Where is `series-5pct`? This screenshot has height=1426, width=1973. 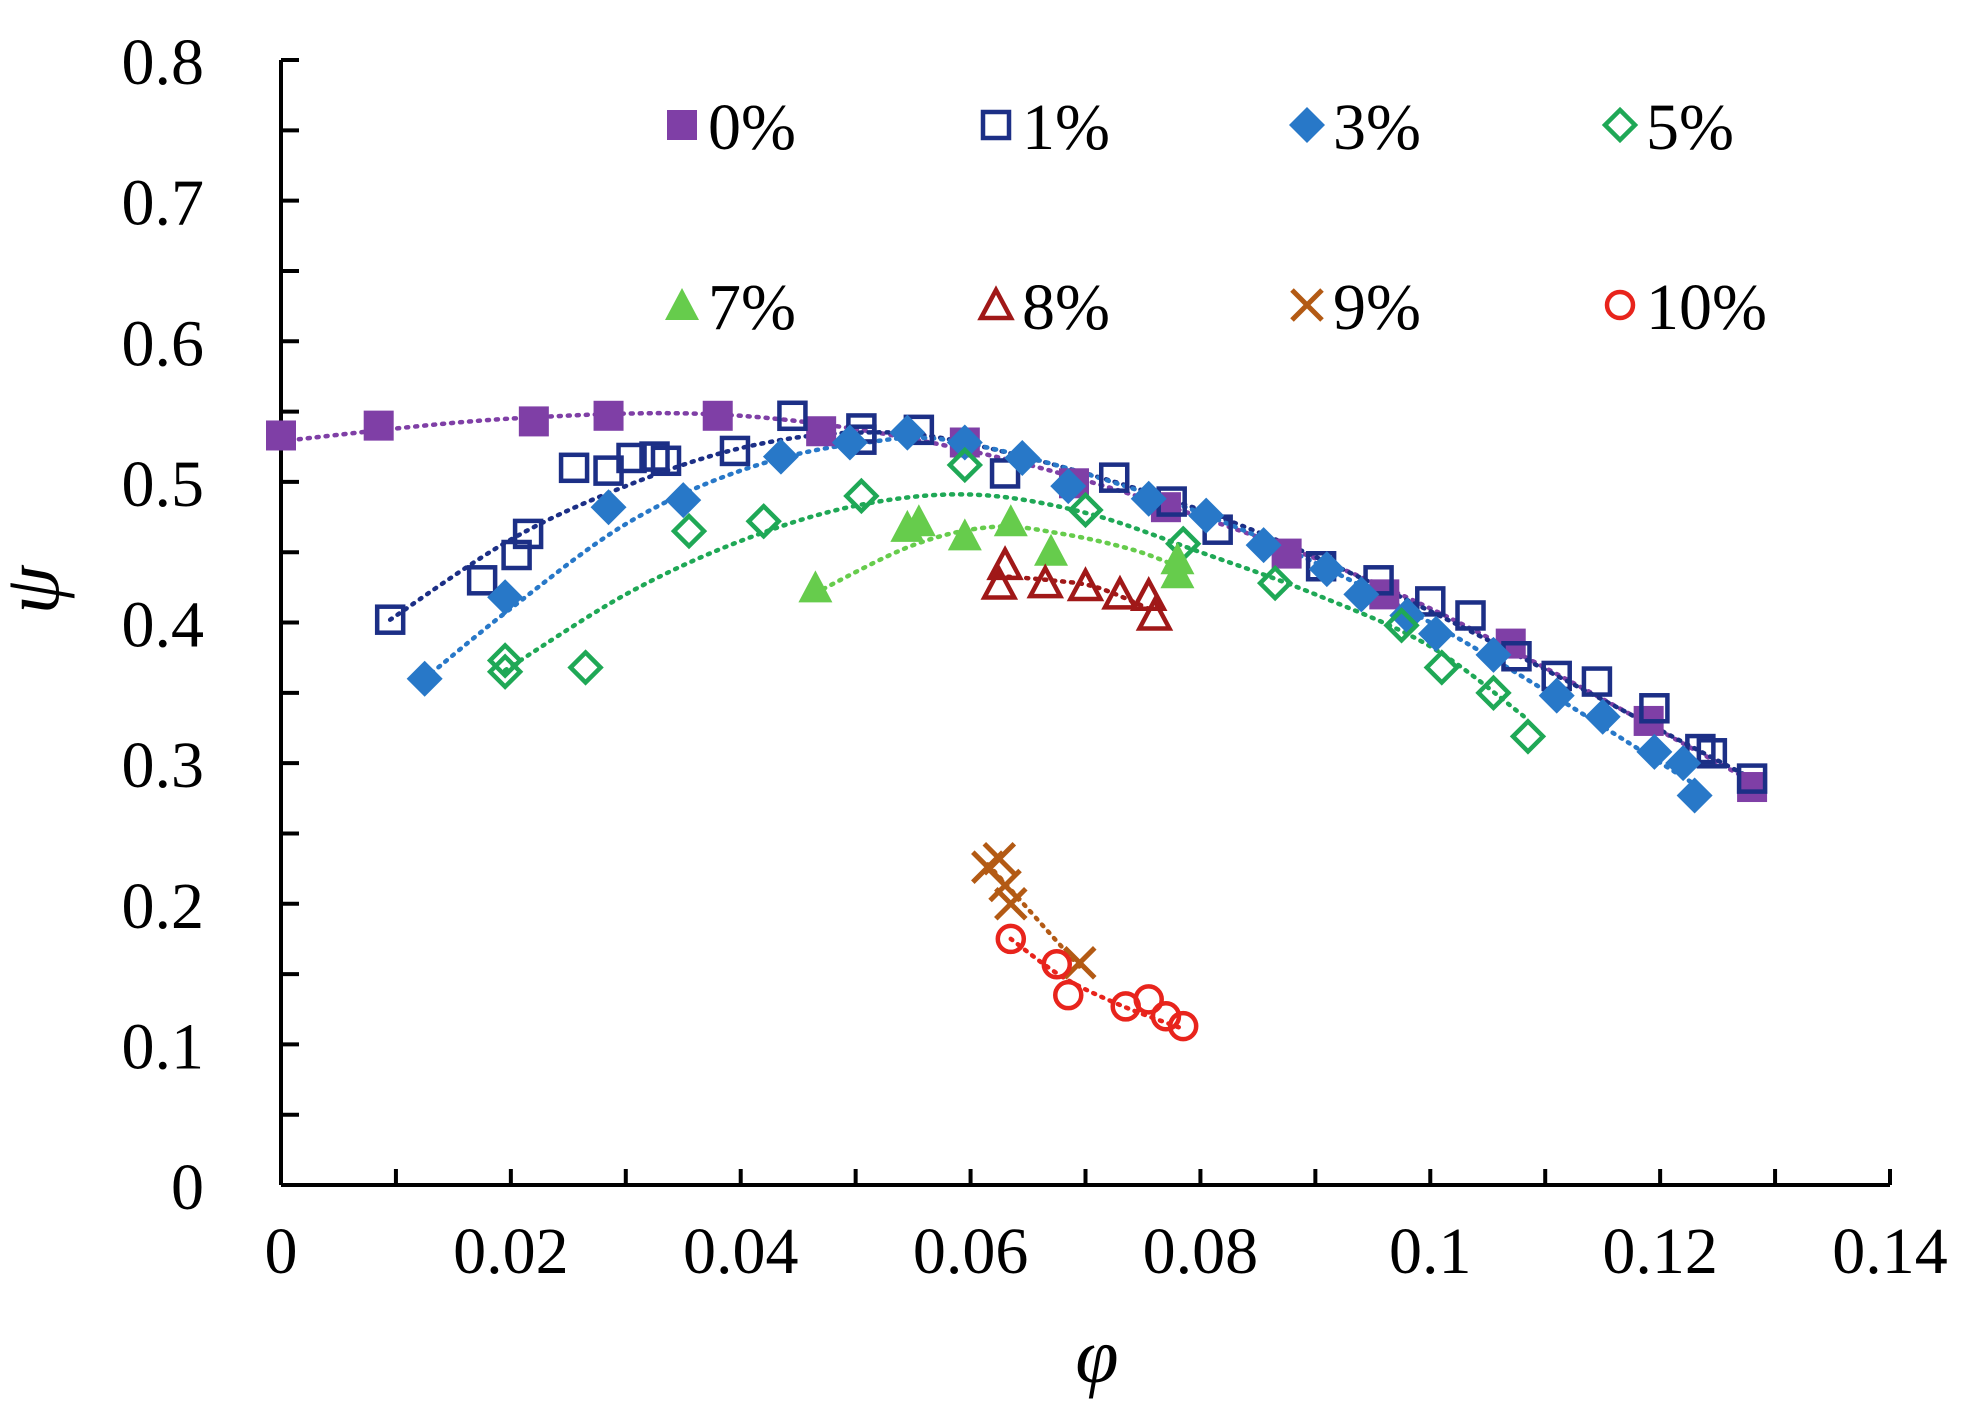 series-5pct is located at coordinates (1016, 600).